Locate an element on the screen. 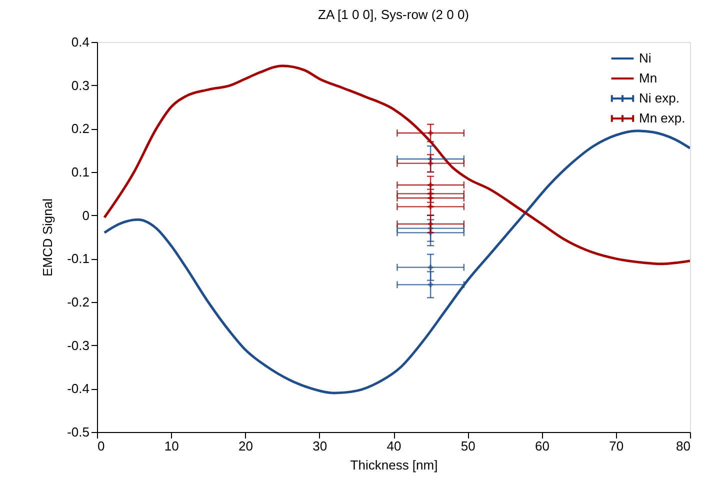  y-tick-label: 0 is located at coordinates (86, 215).